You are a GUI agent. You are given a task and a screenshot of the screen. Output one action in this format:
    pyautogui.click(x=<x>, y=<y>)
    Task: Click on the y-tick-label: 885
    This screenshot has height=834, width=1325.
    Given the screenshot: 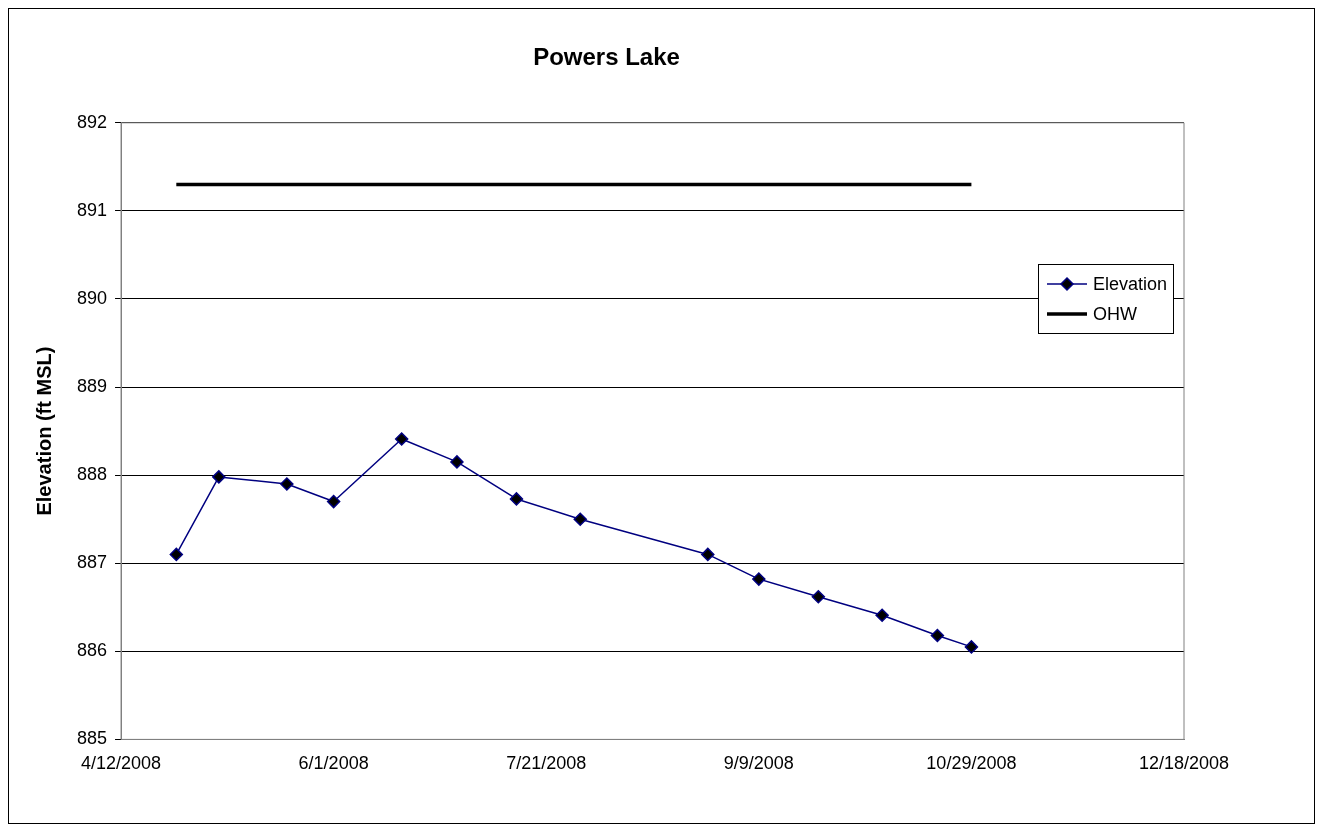 What is the action you would take?
    pyautogui.click(x=92, y=738)
    